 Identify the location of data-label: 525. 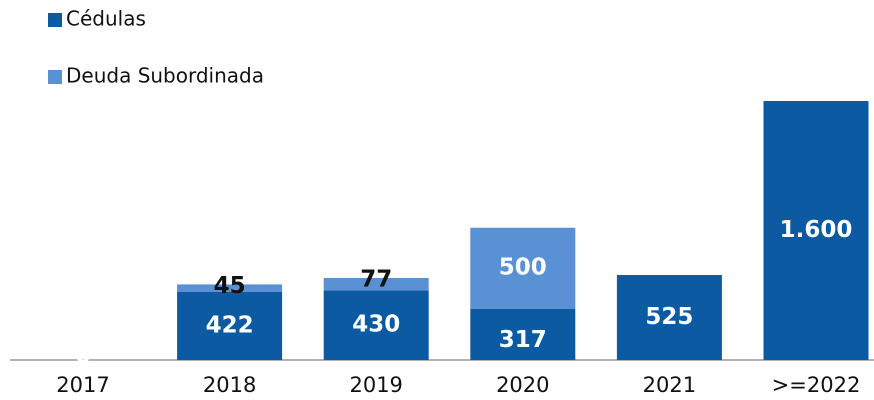
(669, 317).